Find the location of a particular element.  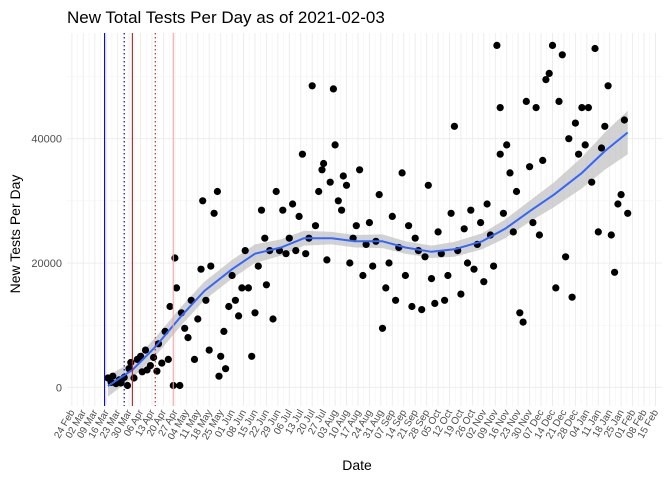

x-axis-title: Date is located at coordinates (357, 465).